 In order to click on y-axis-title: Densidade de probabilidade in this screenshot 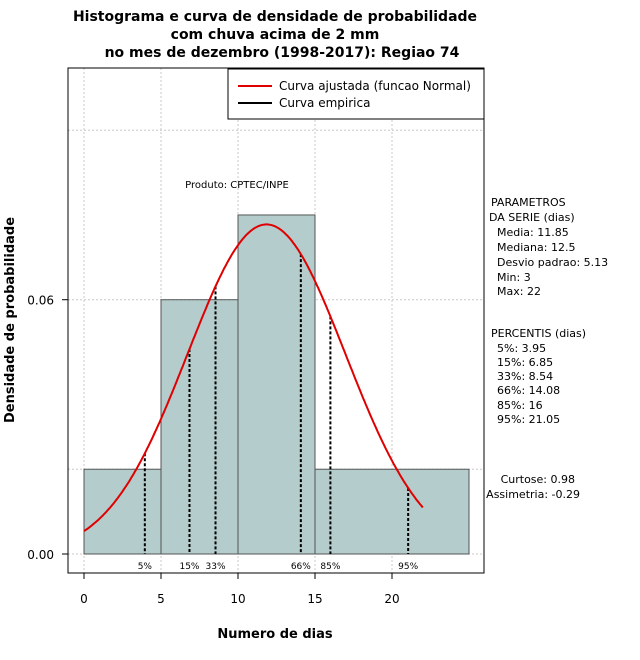, I will do `click(10, 320)`.